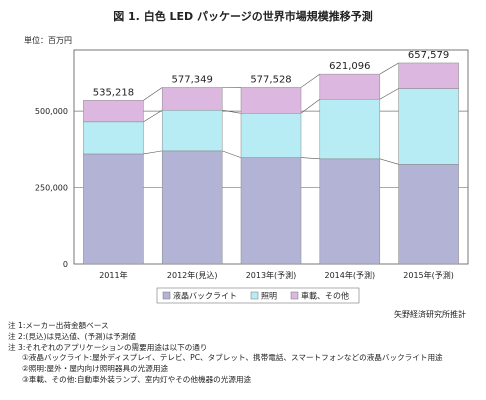 This screenshot has height=400, width=486. Describe the element at coordinates (271, 275) in the screenshot. I see `x-tick-label: 2013年(予測)` at that location.